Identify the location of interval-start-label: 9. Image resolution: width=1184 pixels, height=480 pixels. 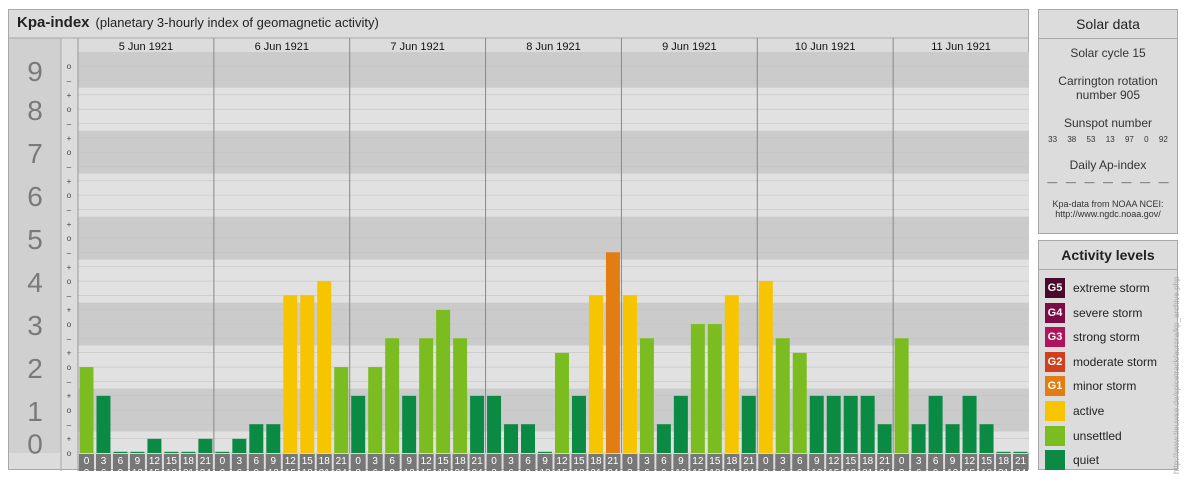
(545, 461).